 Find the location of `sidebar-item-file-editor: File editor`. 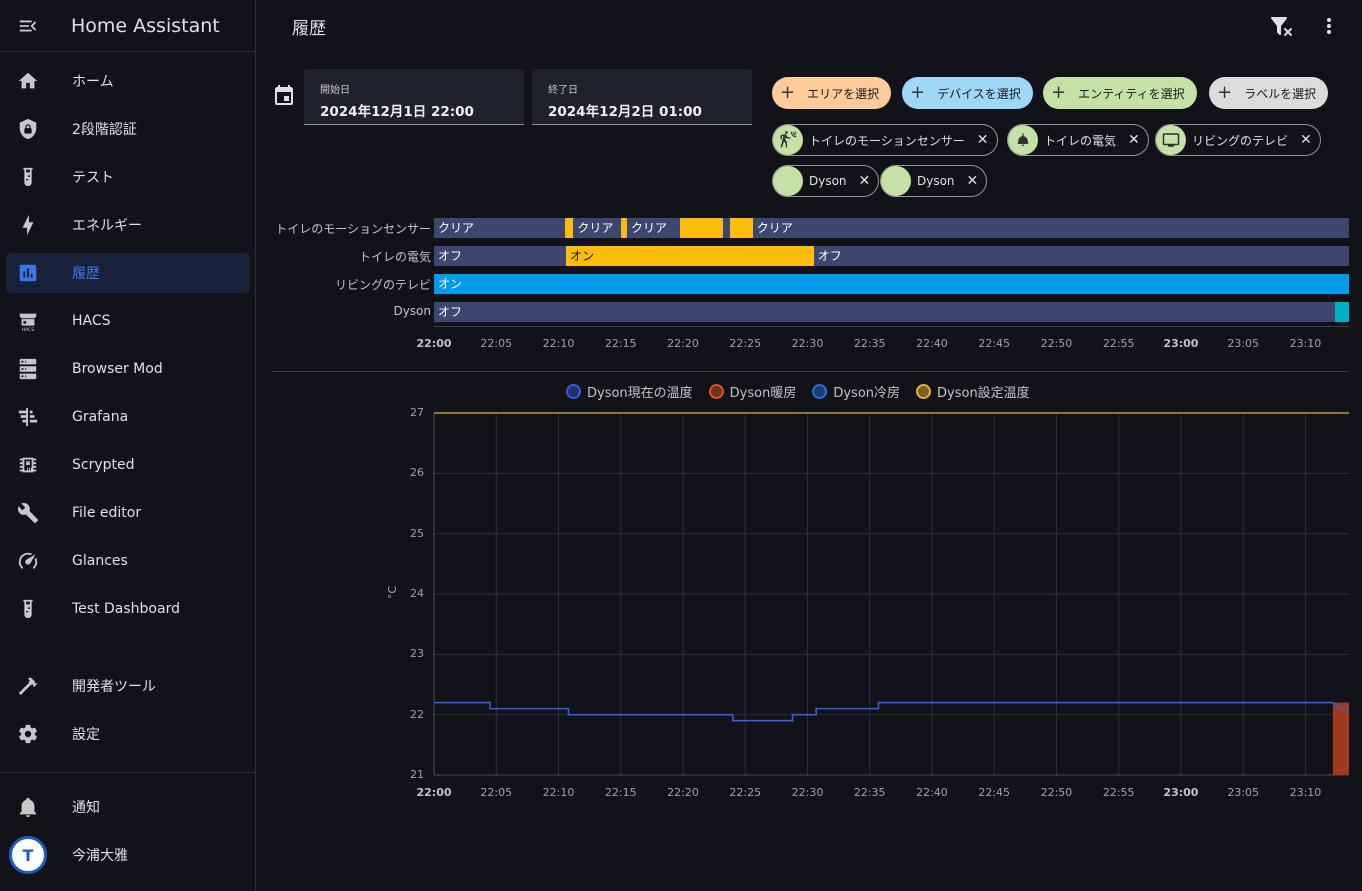

sidebar-item-file-editor: File editor is located at coordinates (128, 513).